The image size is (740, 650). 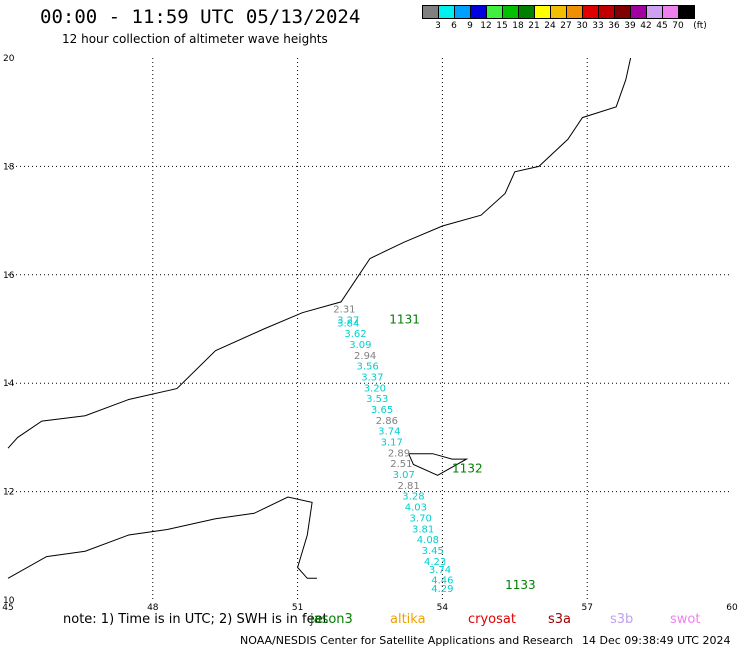 What do you see at coordinates (435, 562) in the screenshot?
I see `wave-height-value: 4.23` at bounding box center [435, 562].